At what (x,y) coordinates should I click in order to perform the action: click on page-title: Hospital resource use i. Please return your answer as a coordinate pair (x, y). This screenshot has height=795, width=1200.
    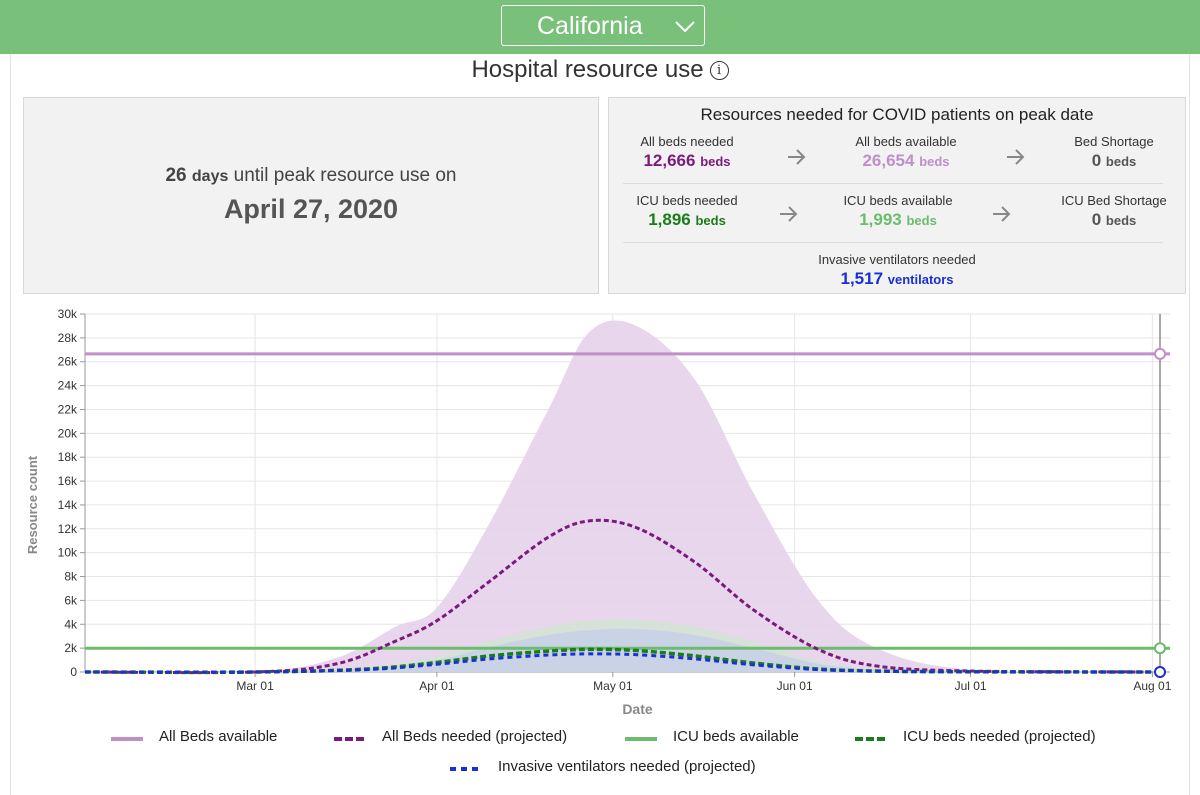
    Looking at the image, I should click on (600, 70).